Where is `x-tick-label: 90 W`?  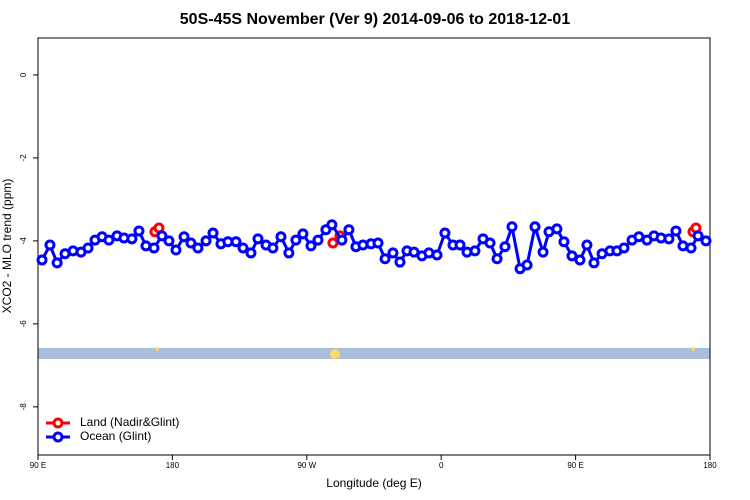
x-tick-label: 90 W is located at coordinates (306, 465).